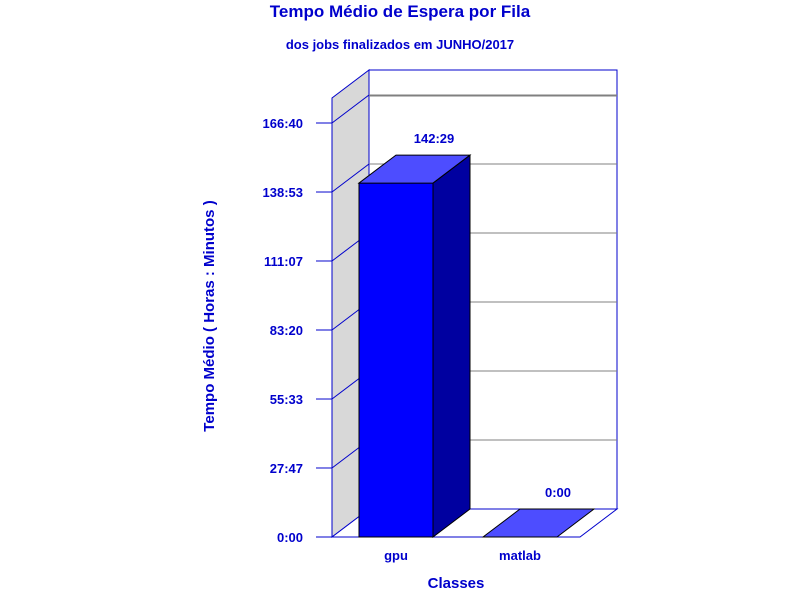 This screenshot has height=600, width=800. I want to click on y-tick-label: 138:53, so click(283, 192).